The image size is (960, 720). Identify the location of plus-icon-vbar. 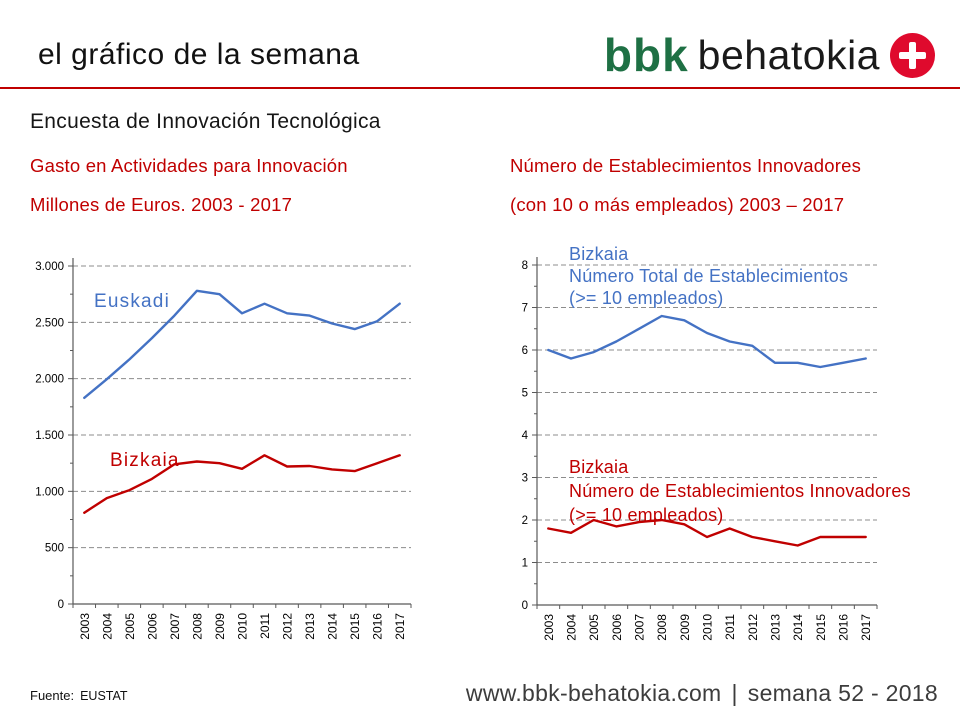
(912, 55).